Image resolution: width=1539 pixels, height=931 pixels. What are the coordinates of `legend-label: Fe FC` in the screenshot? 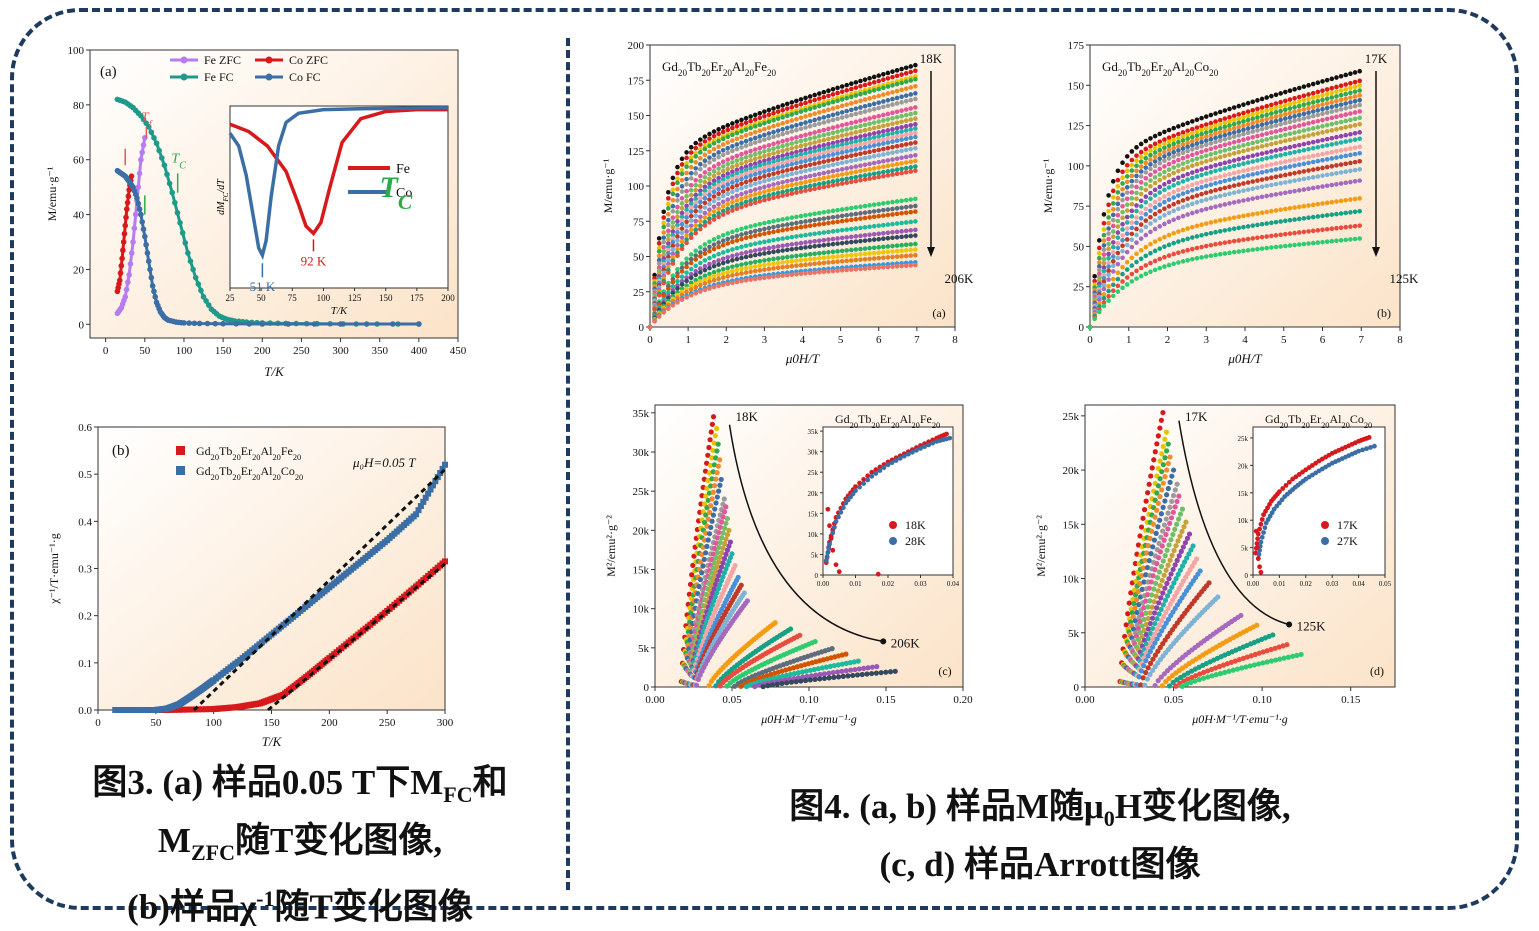 It's located at (219, 77).